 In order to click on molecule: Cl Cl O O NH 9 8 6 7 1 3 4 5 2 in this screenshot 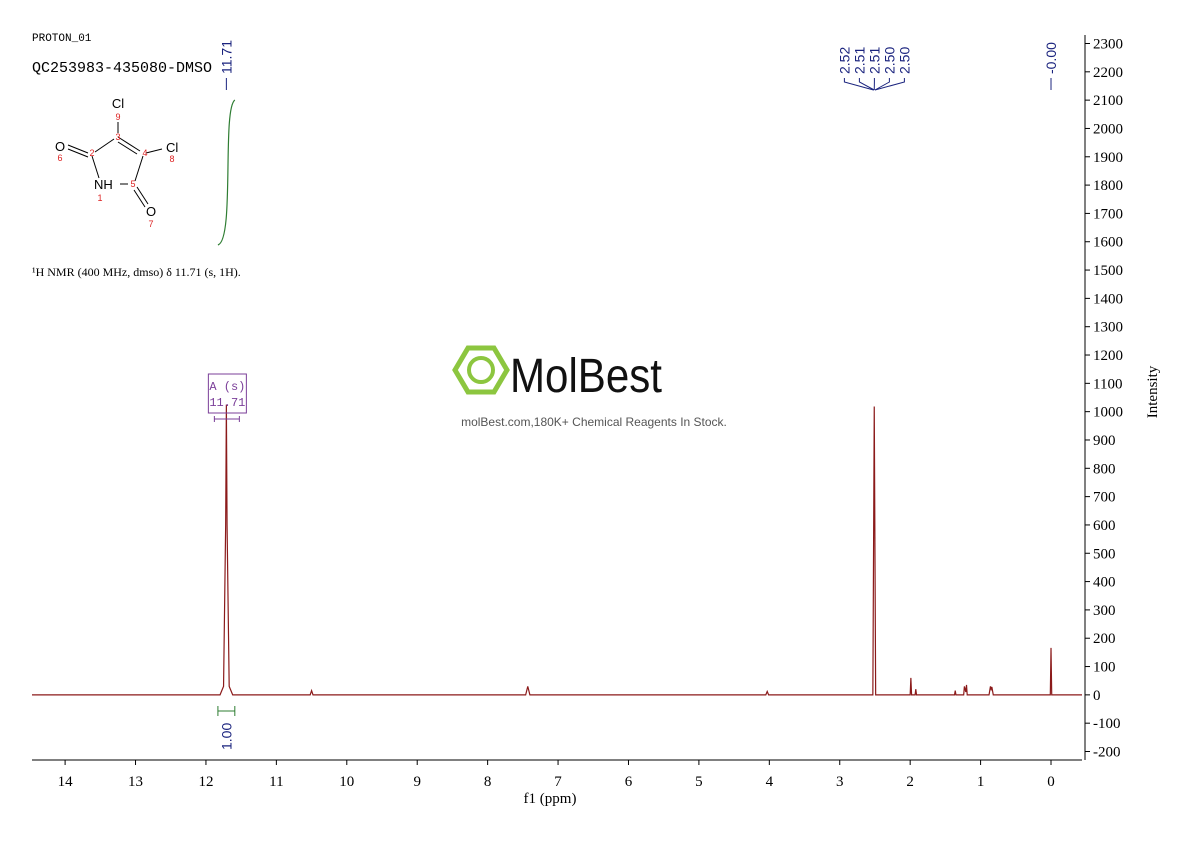, I will do `click(116, 162)`.